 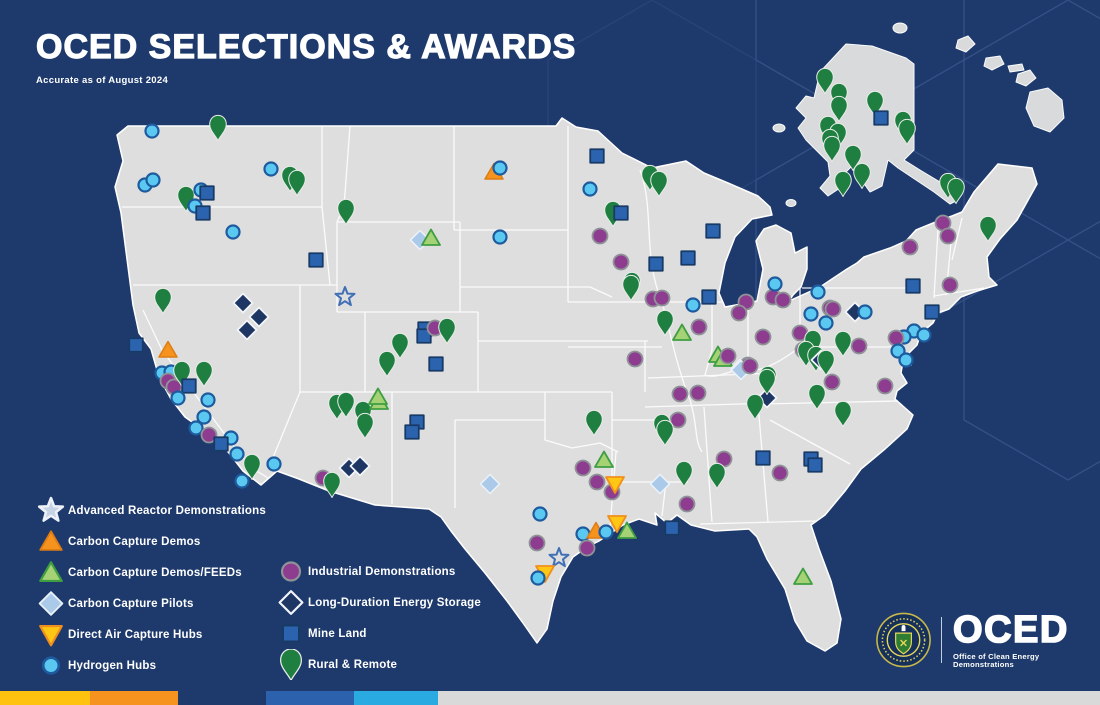 What do you see at coordinates (377, 633) in the screenshot?
I see `legend-item-mine-land: Mine Land` at bounding box center [377, 633].